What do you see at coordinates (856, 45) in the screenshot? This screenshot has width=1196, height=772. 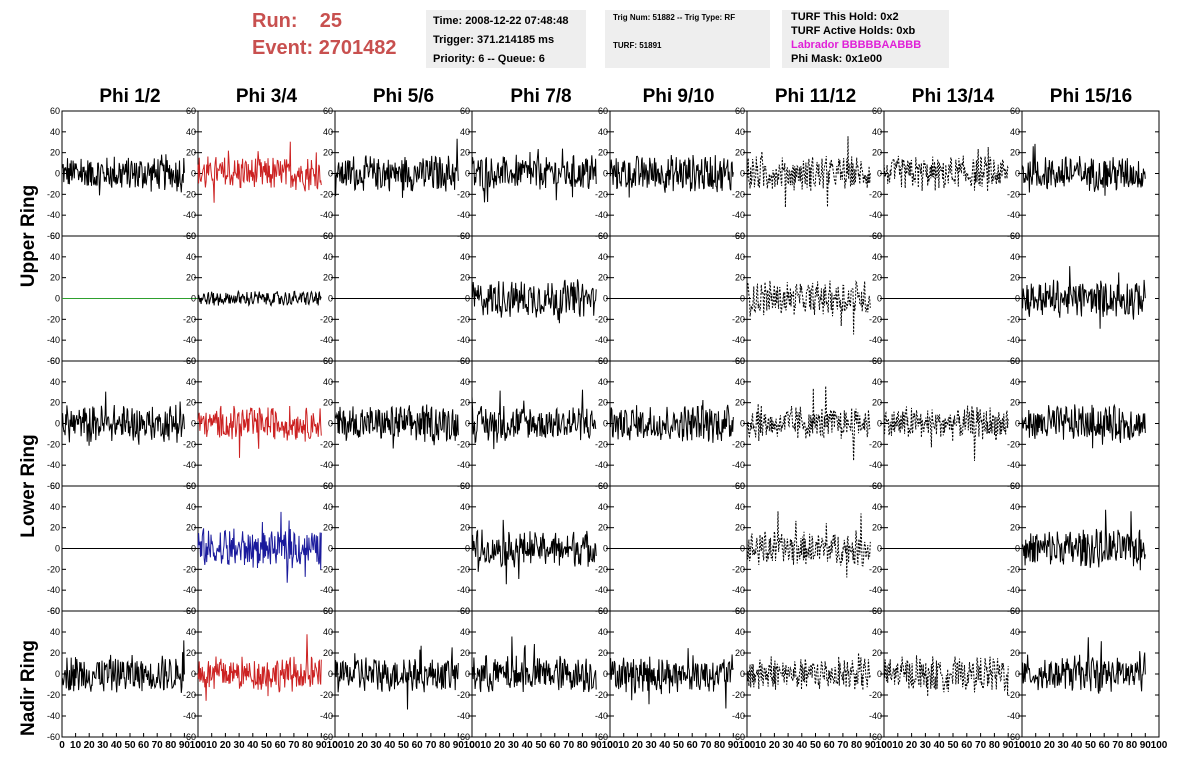 I see `labrador-text: Labrador BBBBBAABBB` at bounding box center [856, 45].